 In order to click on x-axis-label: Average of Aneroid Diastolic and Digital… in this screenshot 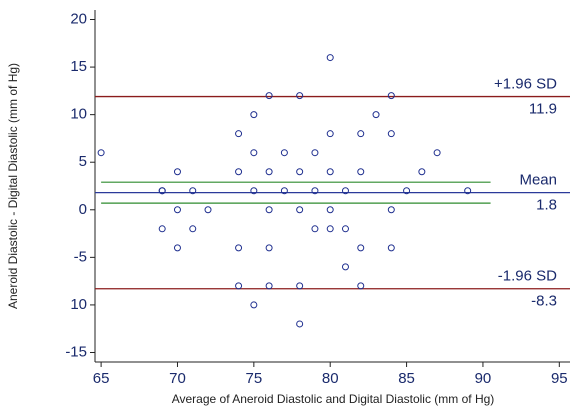, I will do `click(333, 399)`.